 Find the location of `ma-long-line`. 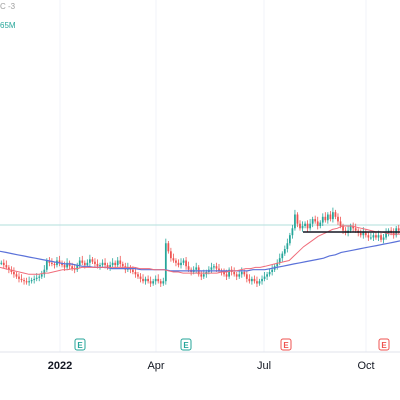

ma-long-line is located at coordinates (200, 256).